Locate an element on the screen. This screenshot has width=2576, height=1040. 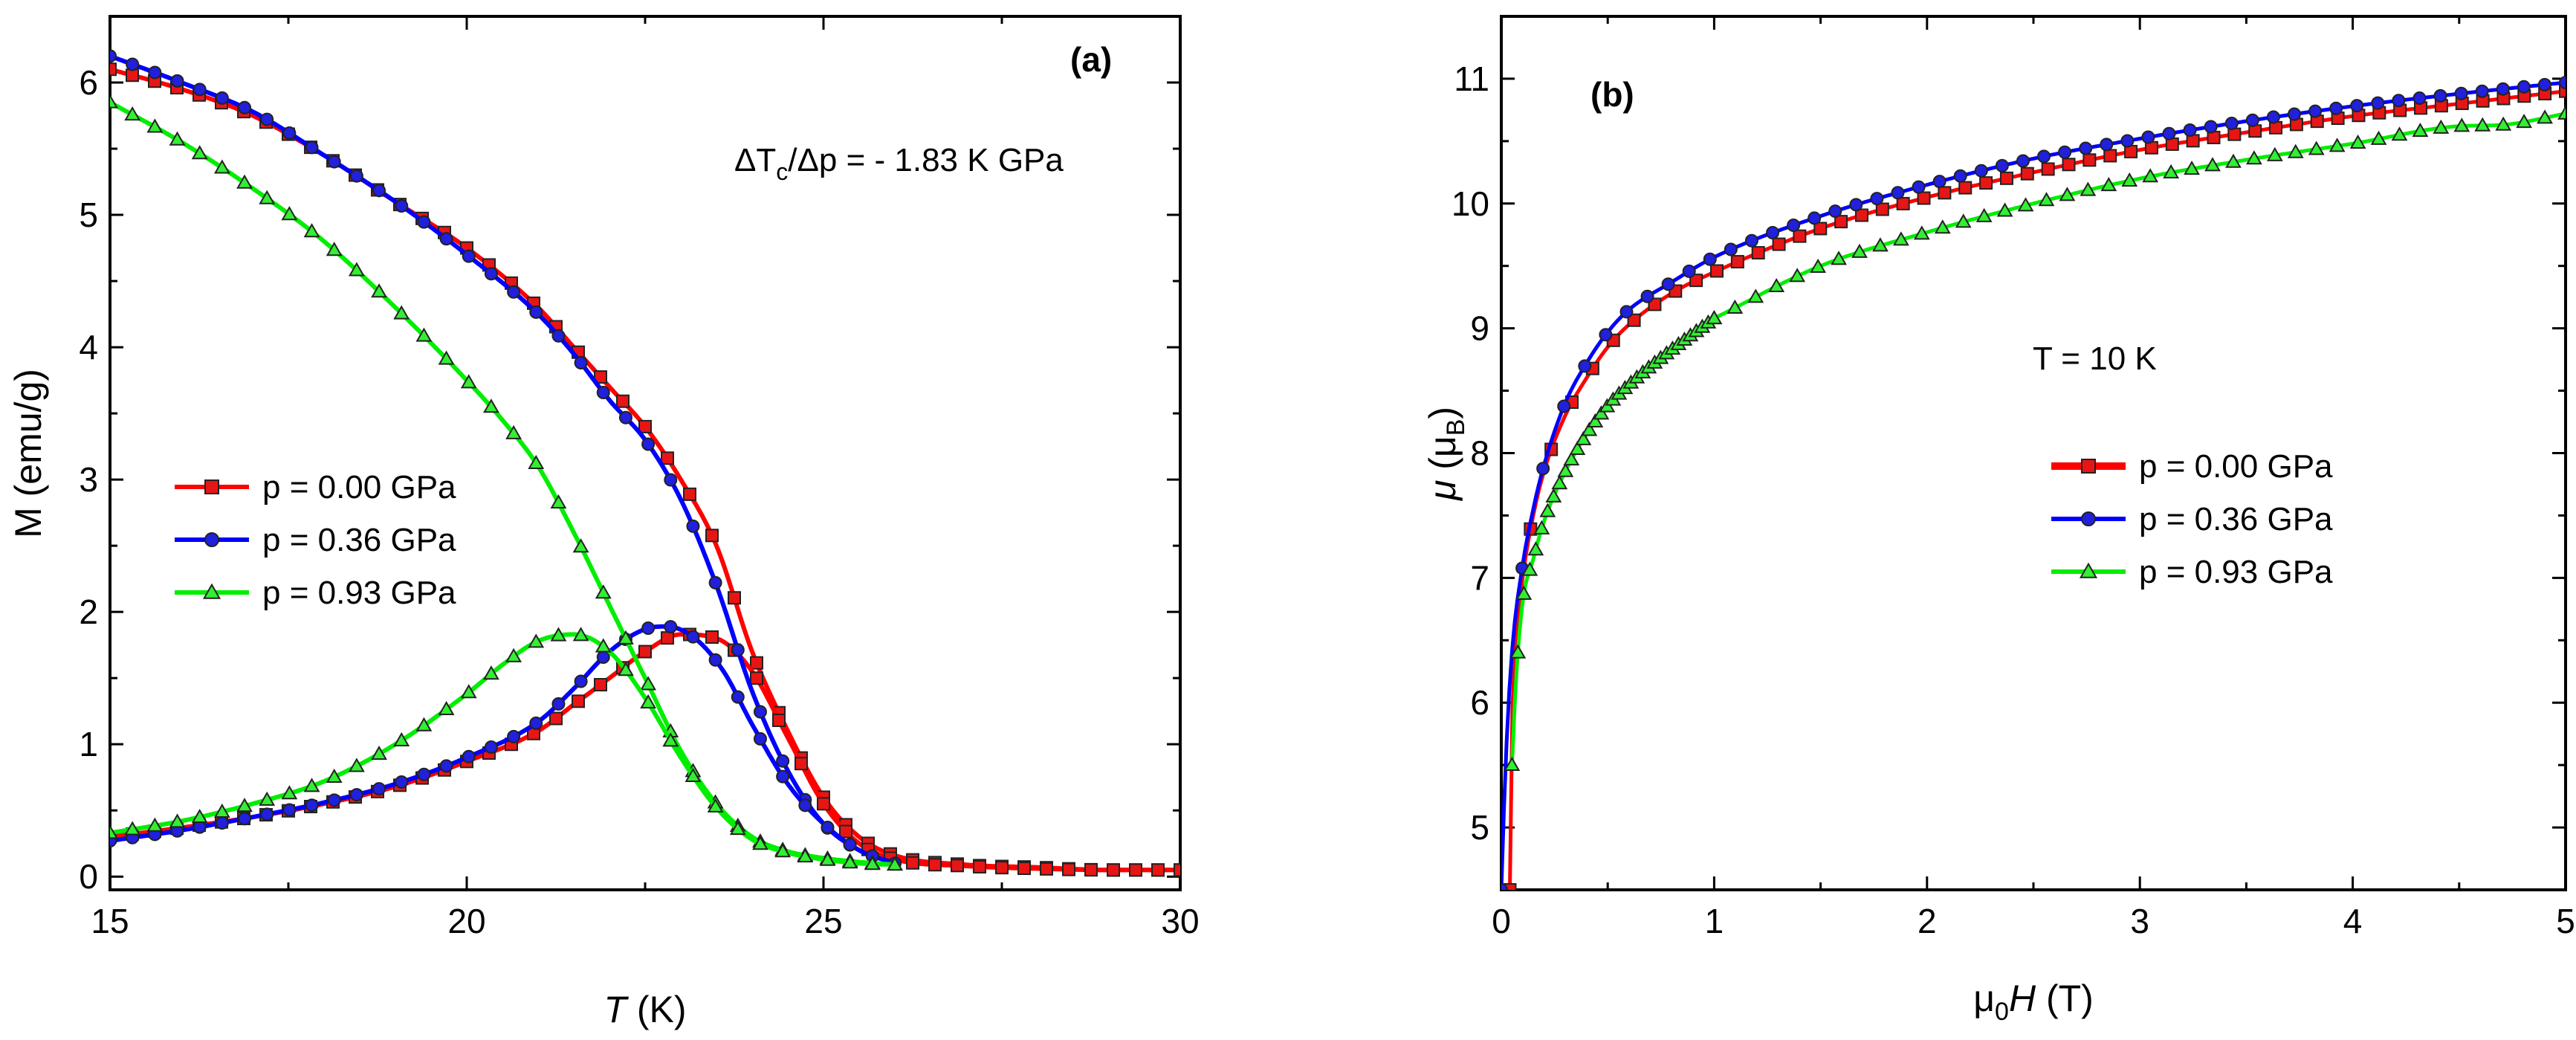
panel-a-legend-label: p = 0.00 GPa is located at coordinates (359, 488).